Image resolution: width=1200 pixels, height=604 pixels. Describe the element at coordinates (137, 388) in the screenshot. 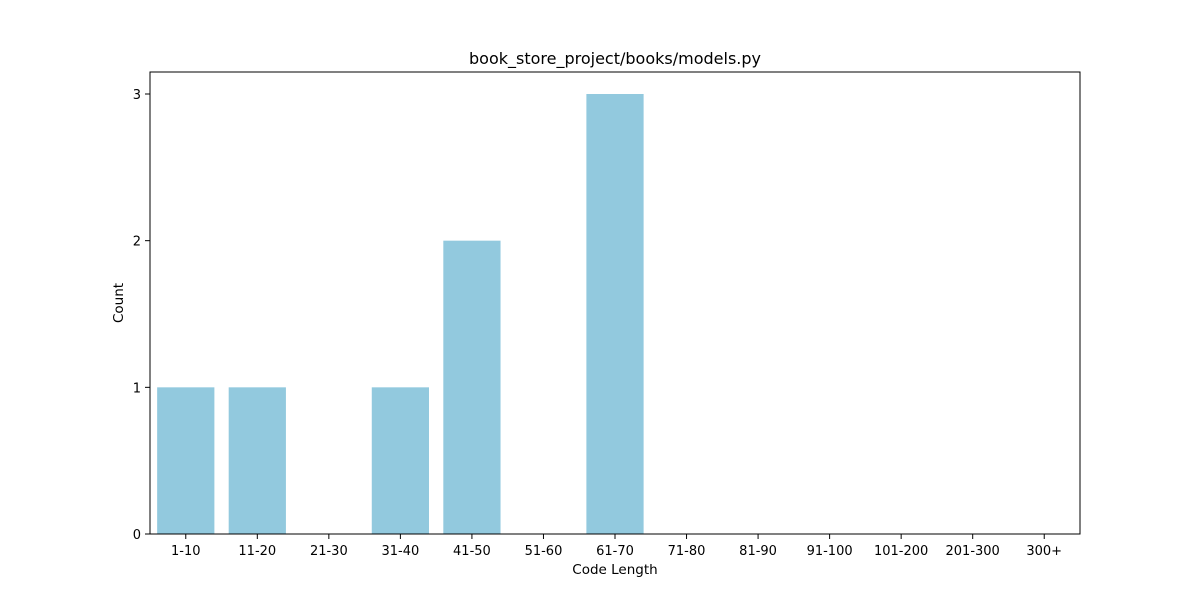

I see `y-tick-label: 1` at that location.